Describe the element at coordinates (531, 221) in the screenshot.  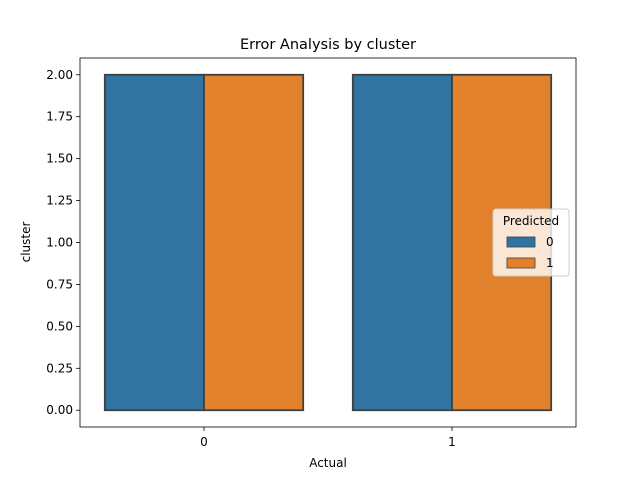
I see `legend-title: Predicted` at that location.